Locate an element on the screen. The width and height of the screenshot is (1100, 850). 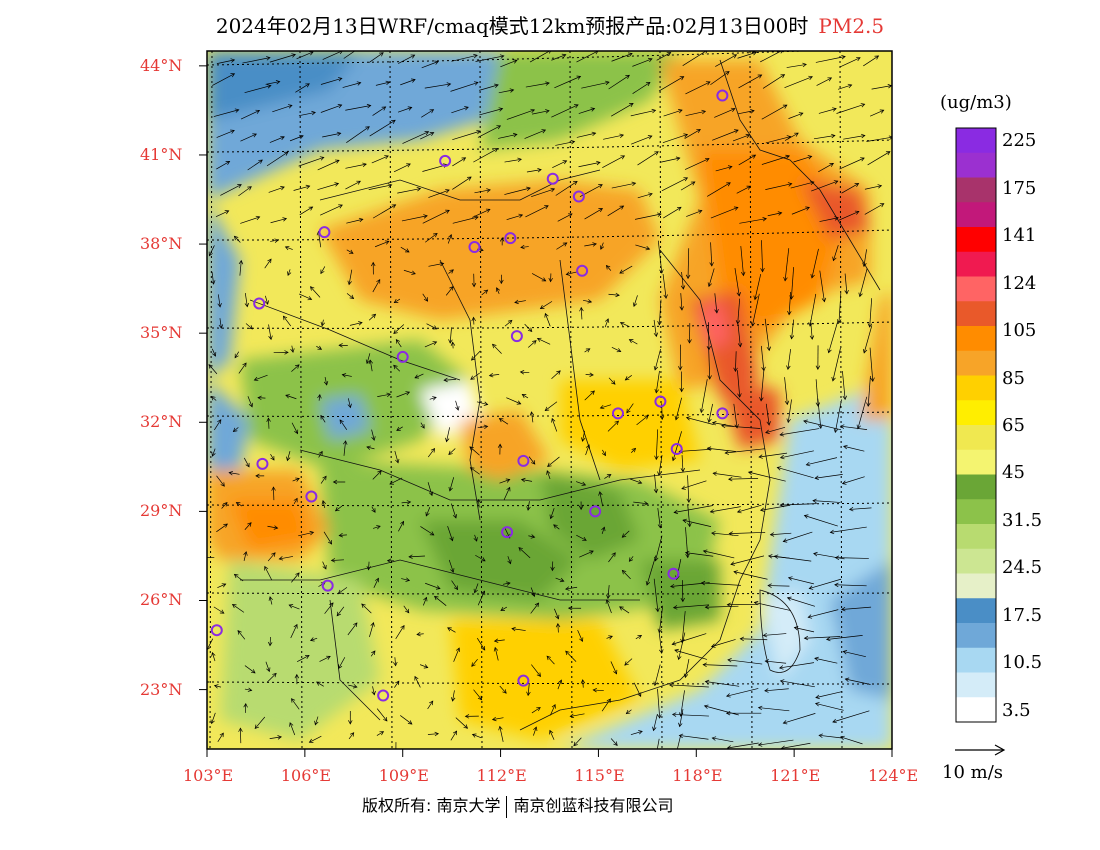
colorbar-label: 225 is located at coordinates (1019, 141).